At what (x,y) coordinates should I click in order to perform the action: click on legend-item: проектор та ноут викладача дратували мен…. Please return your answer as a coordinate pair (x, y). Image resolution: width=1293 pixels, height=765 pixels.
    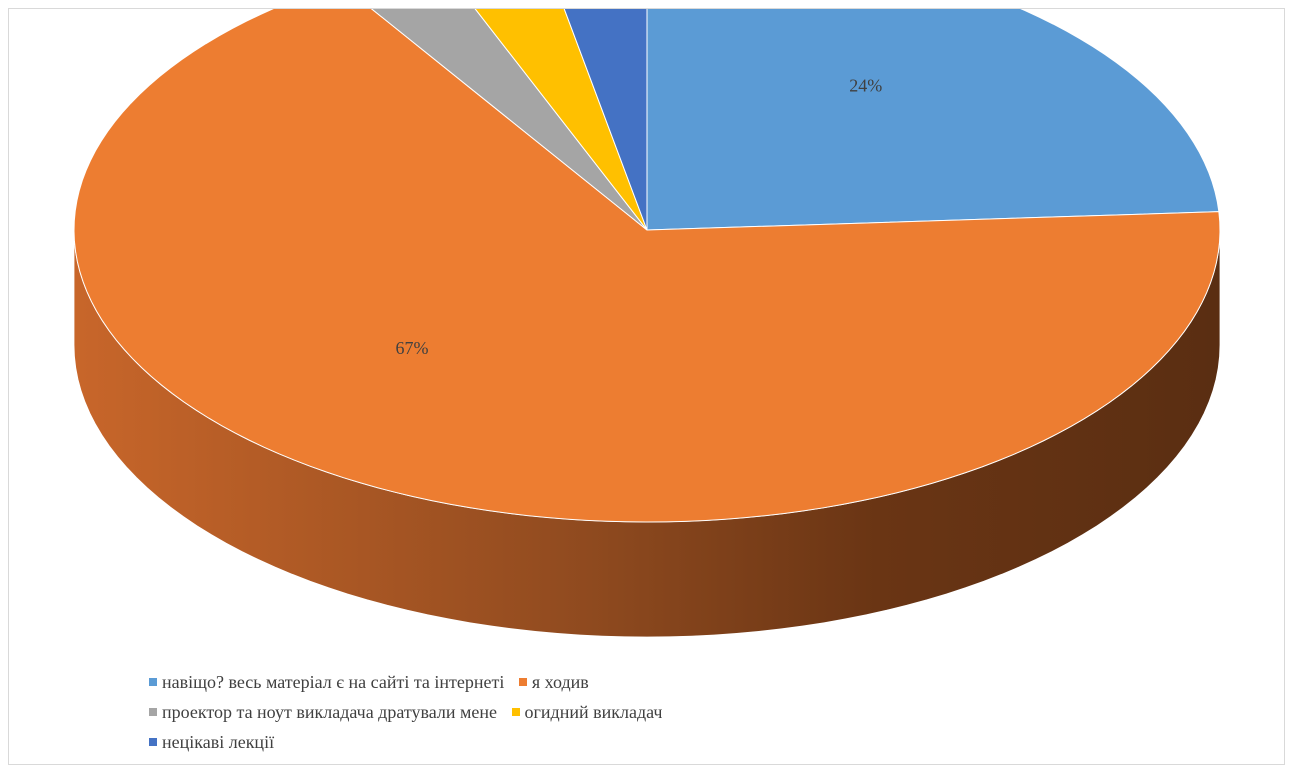
    Looking at the image, I should click on (323, 712).